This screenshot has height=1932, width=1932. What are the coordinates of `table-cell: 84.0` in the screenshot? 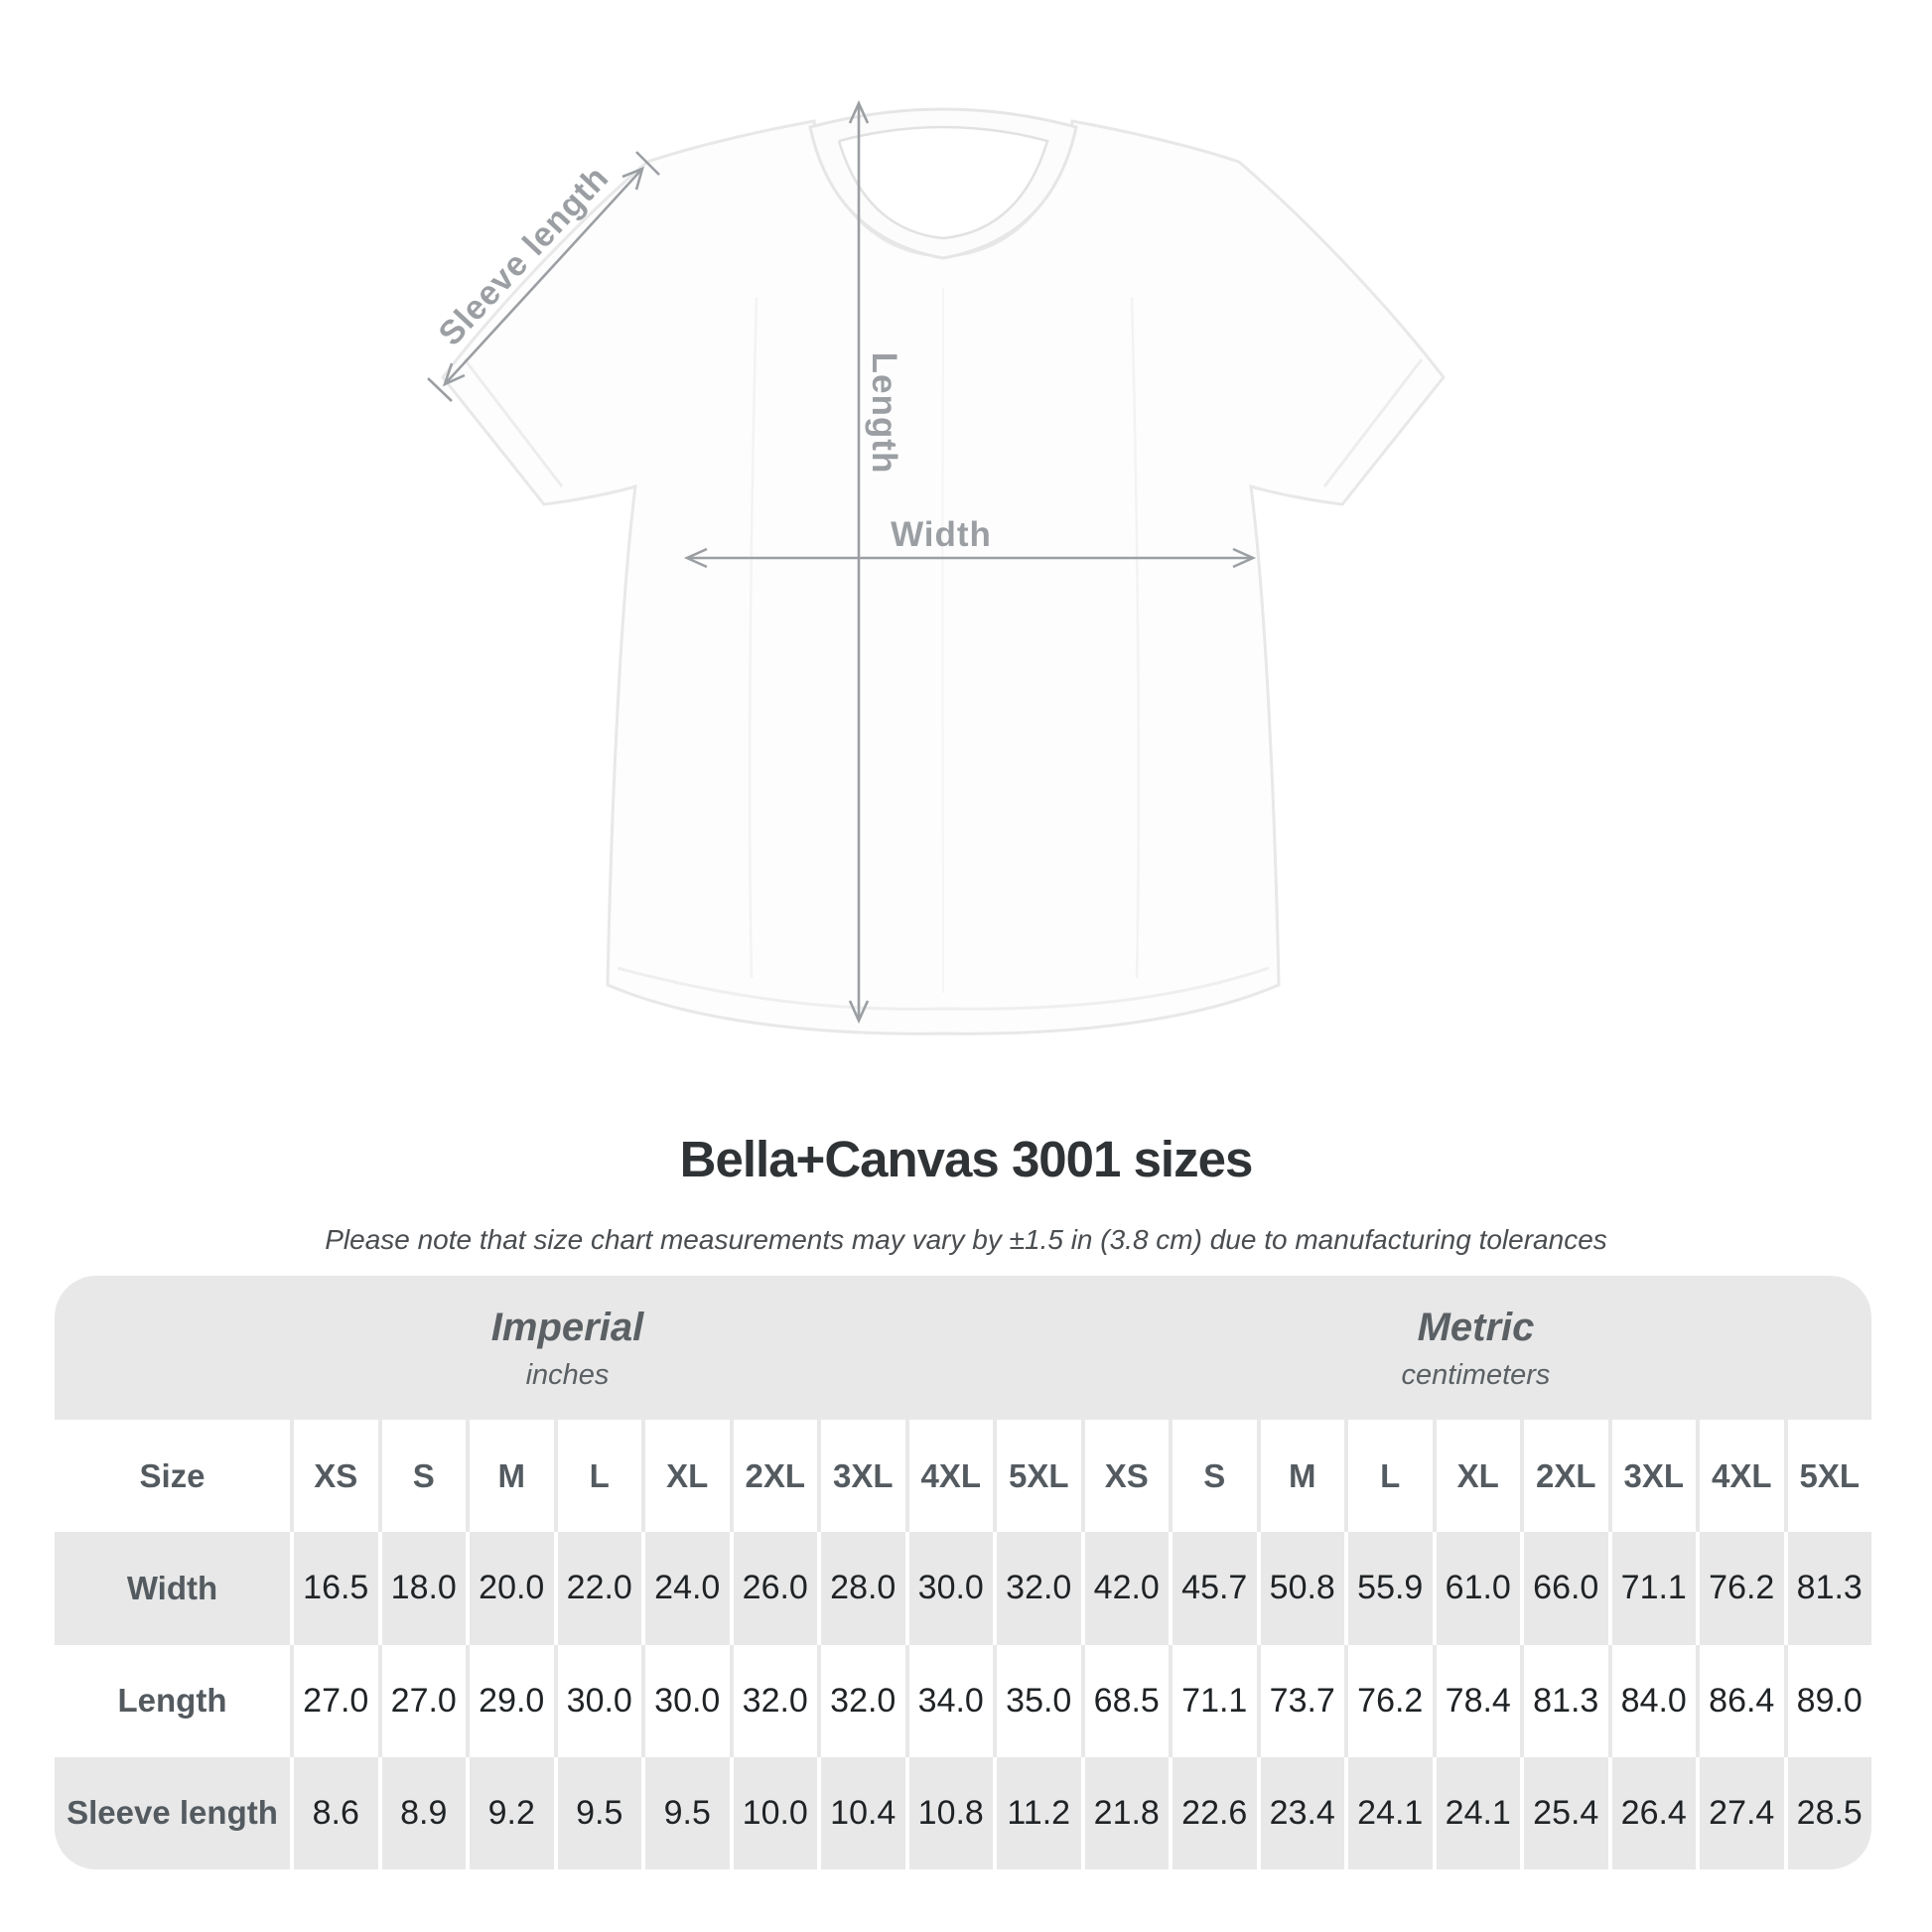 It's located at (1653, 1701).